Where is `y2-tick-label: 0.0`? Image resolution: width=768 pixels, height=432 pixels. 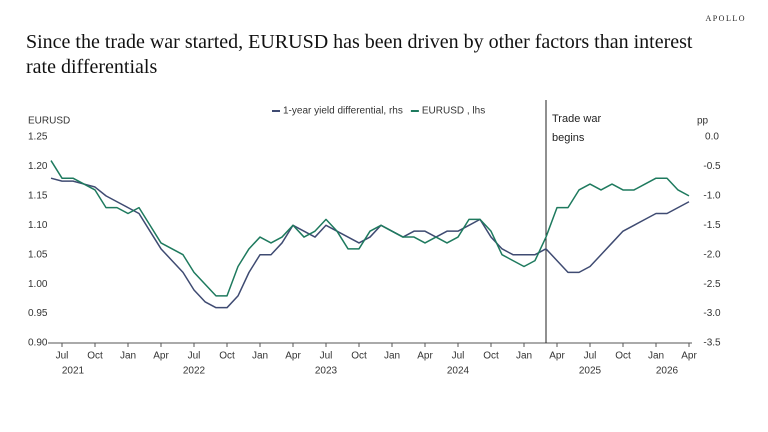 y2-tick-label: 0.0 is located at coordinates (712, 137).